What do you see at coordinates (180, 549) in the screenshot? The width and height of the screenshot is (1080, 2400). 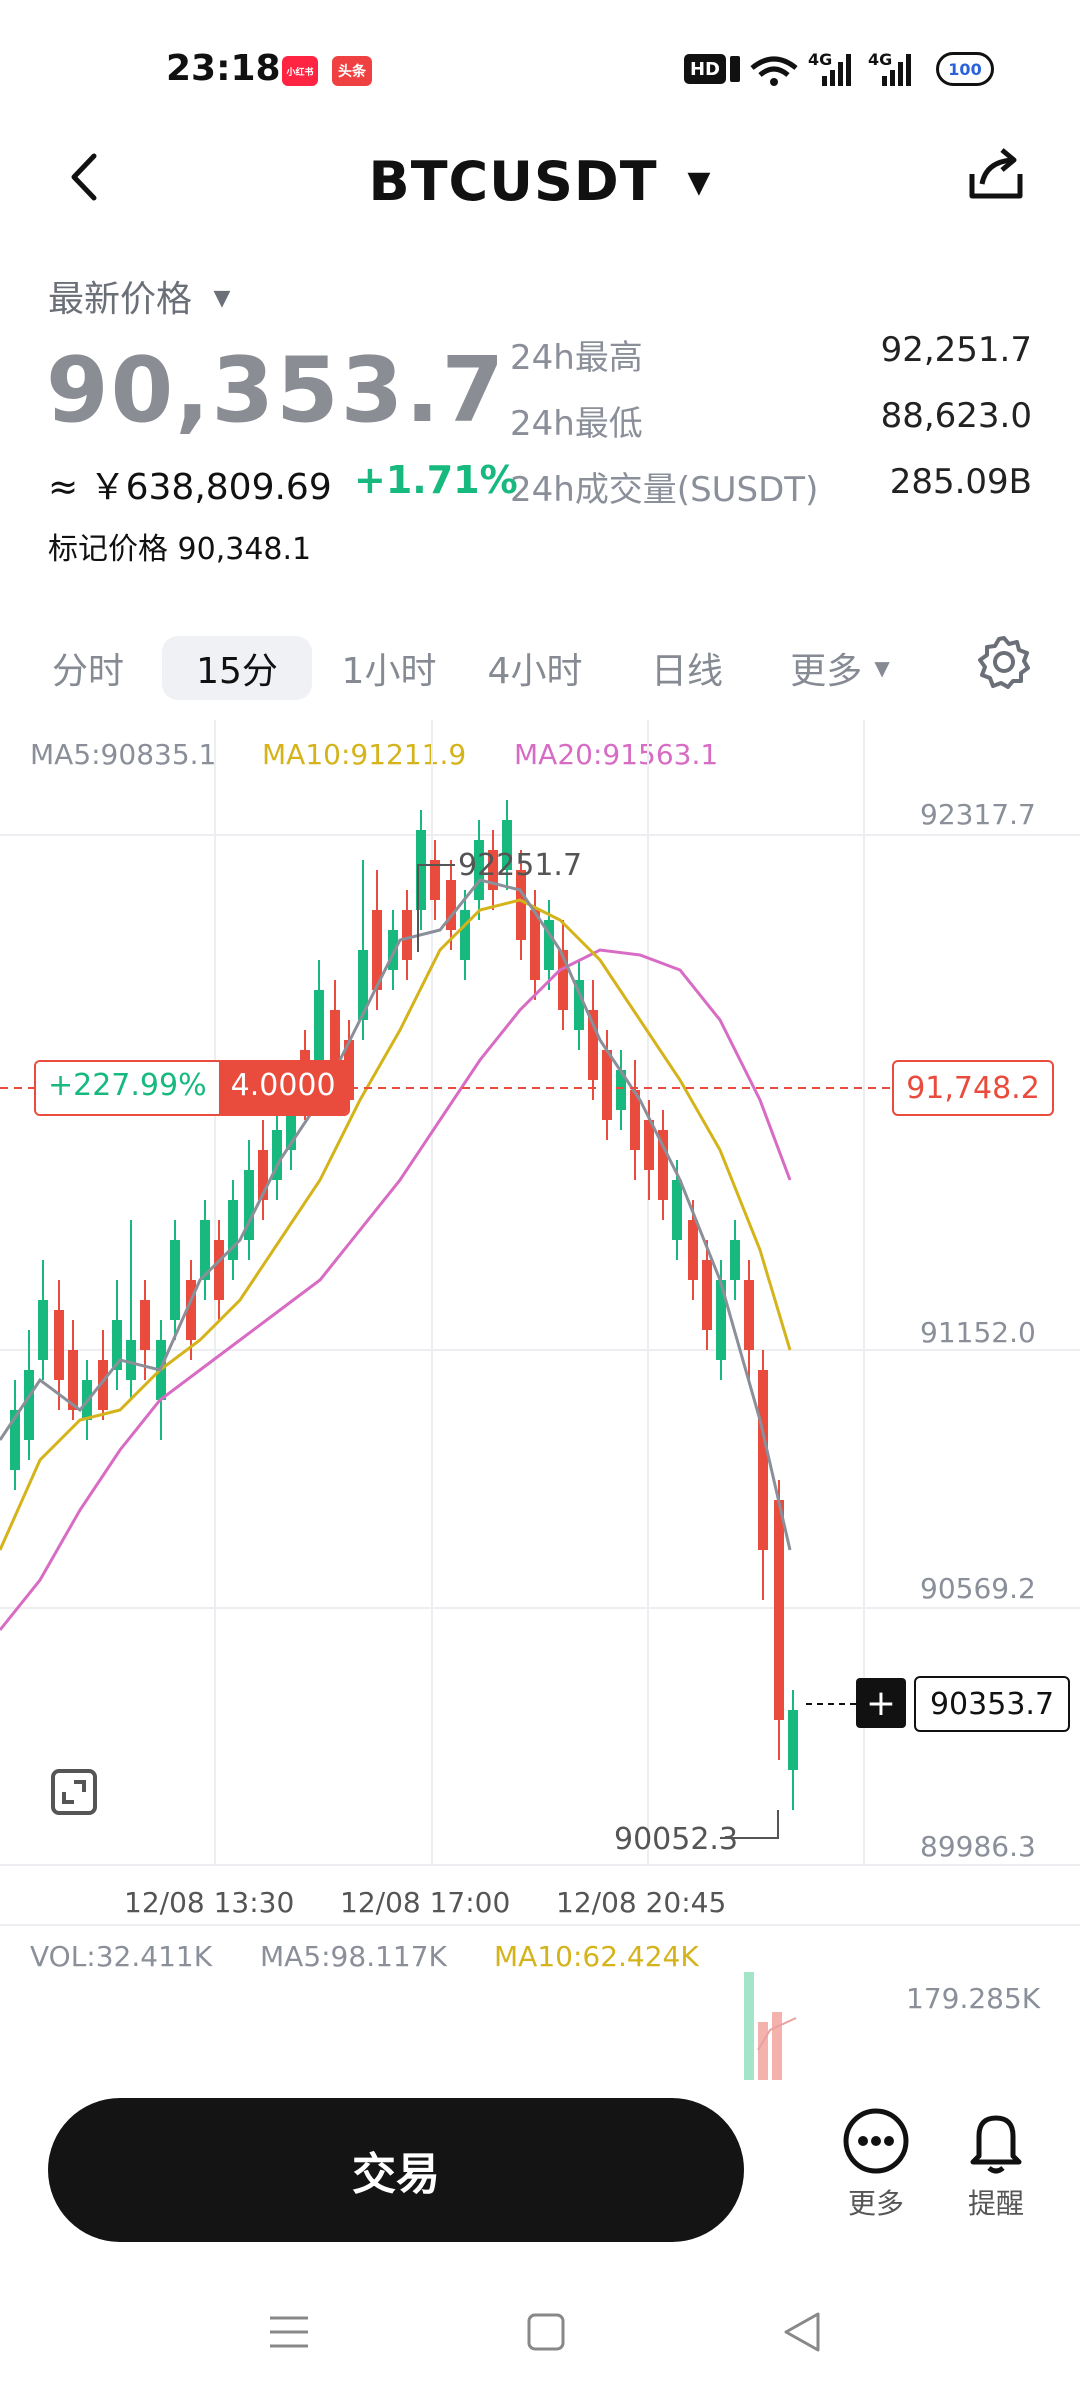 I see `mark-price: 标记价格 90,348.1` at bounding box center [180, 549].